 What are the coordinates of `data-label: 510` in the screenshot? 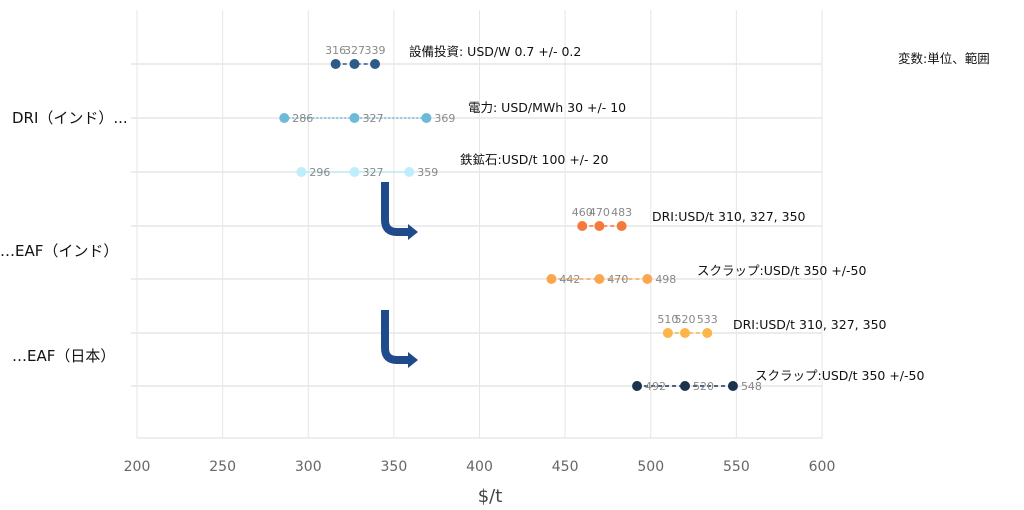 It's located at (667, 319).